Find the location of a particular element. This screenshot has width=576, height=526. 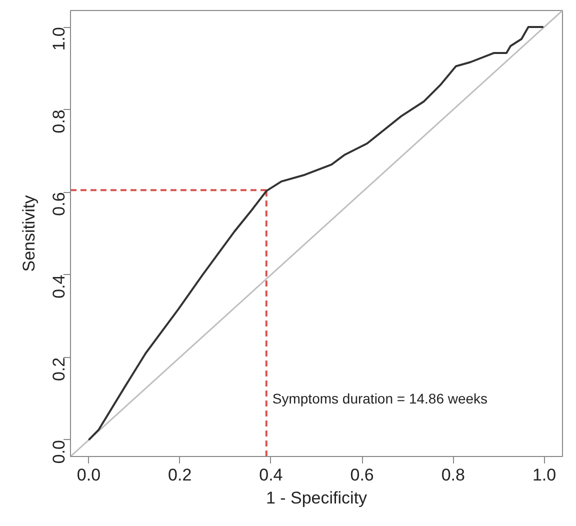

y-axis-title: Sensitivity is located at coordinates (29, 233).